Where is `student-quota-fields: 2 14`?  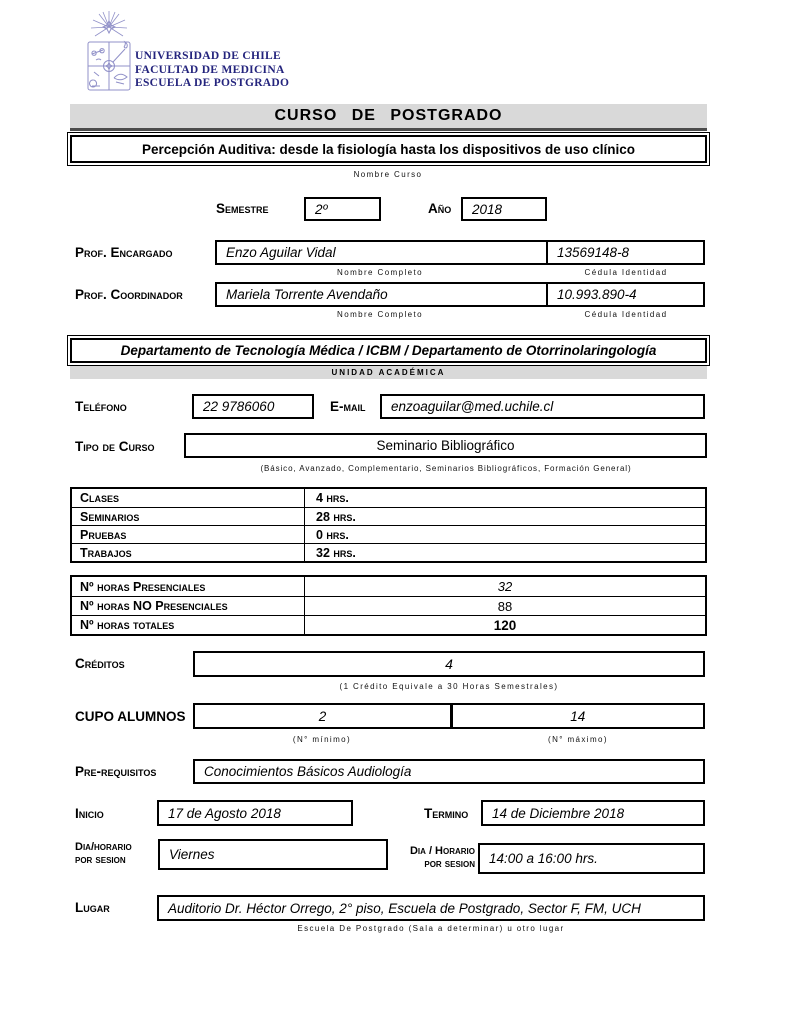
student-quota-fields: 2 14 is located at coordinates (449, 716).